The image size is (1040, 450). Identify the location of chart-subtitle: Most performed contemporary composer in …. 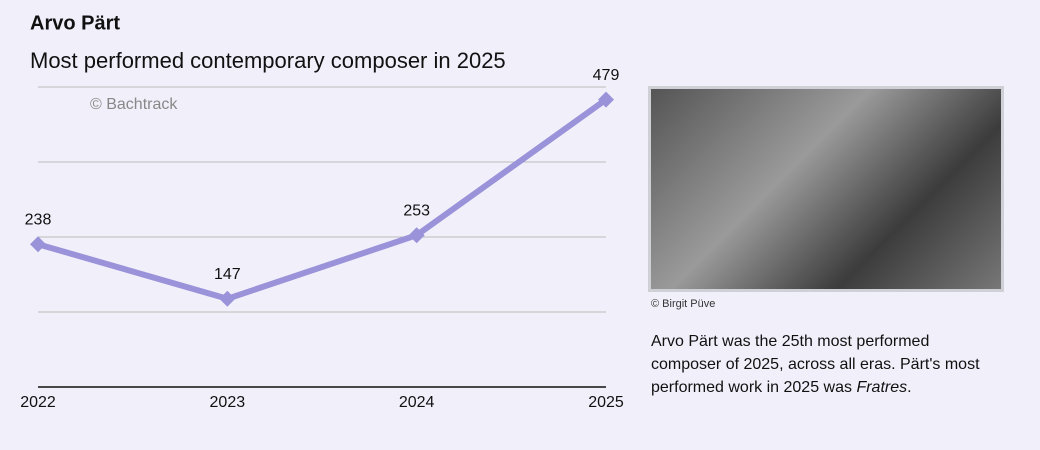
(268, 60).